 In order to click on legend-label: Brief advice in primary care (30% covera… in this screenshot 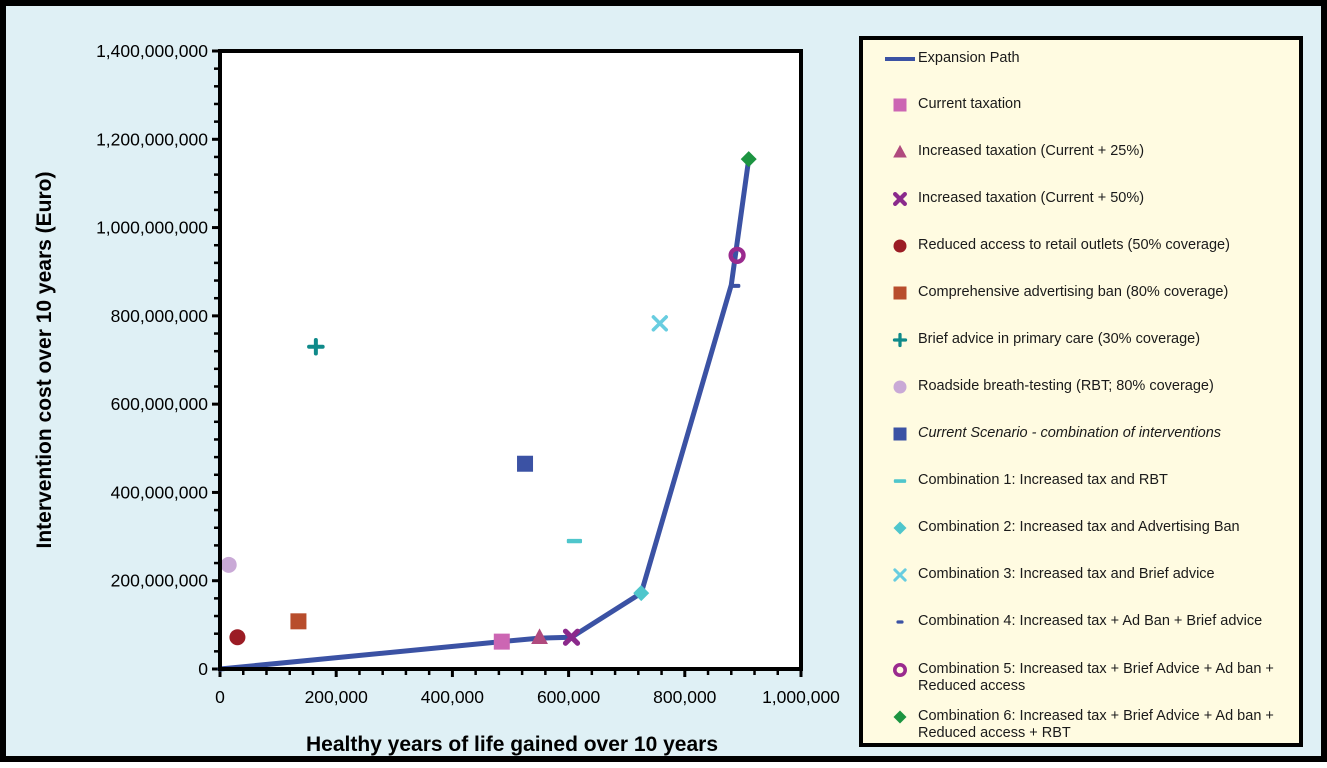, I will do `click(1059, 339)`.